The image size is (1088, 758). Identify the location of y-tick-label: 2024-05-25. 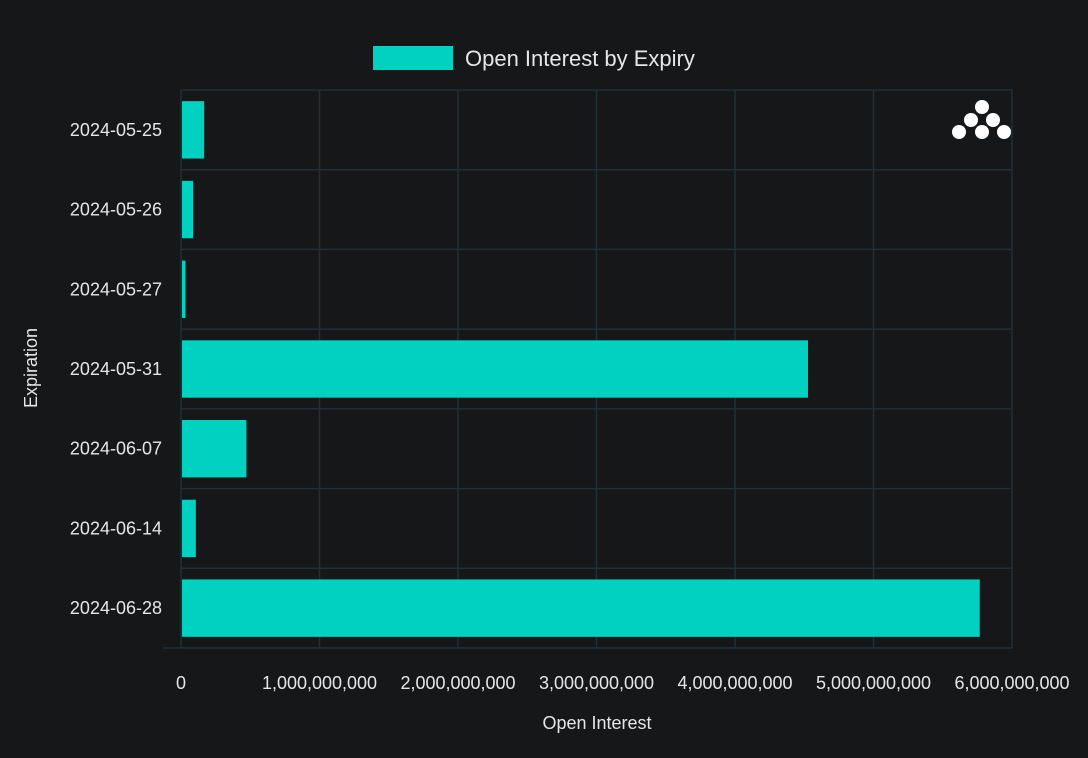
(116, 130).